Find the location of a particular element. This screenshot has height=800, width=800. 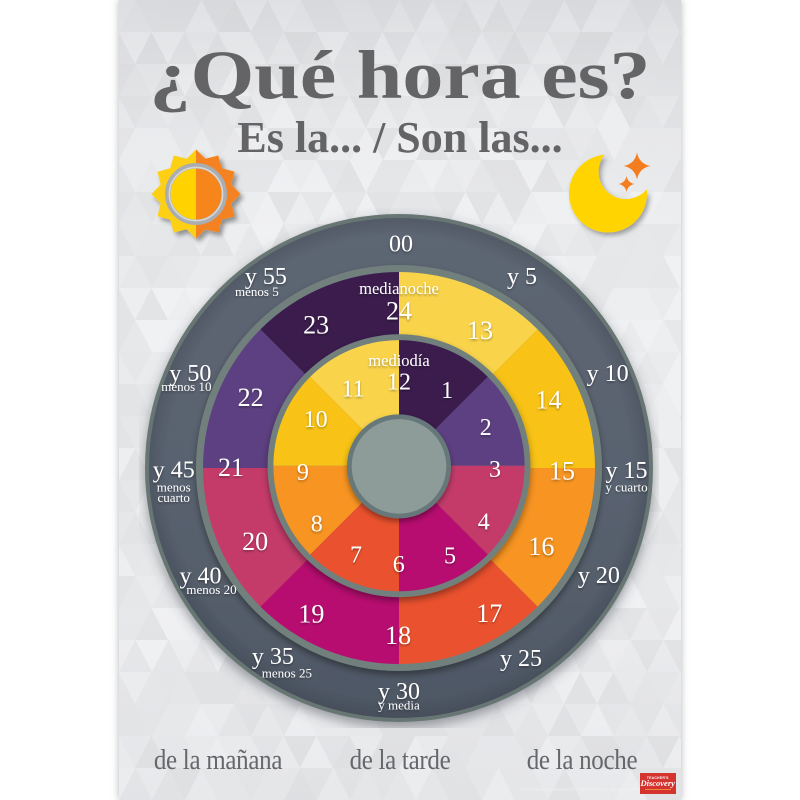

svg-text: 3 is located at coordinates (495, 470).